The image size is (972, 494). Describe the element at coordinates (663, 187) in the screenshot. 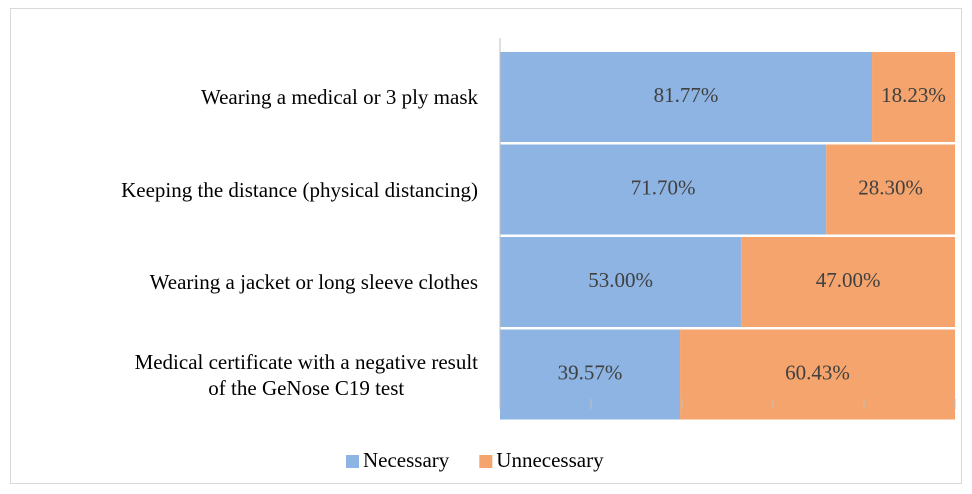

I see `data-label: 71.70%` at that location.